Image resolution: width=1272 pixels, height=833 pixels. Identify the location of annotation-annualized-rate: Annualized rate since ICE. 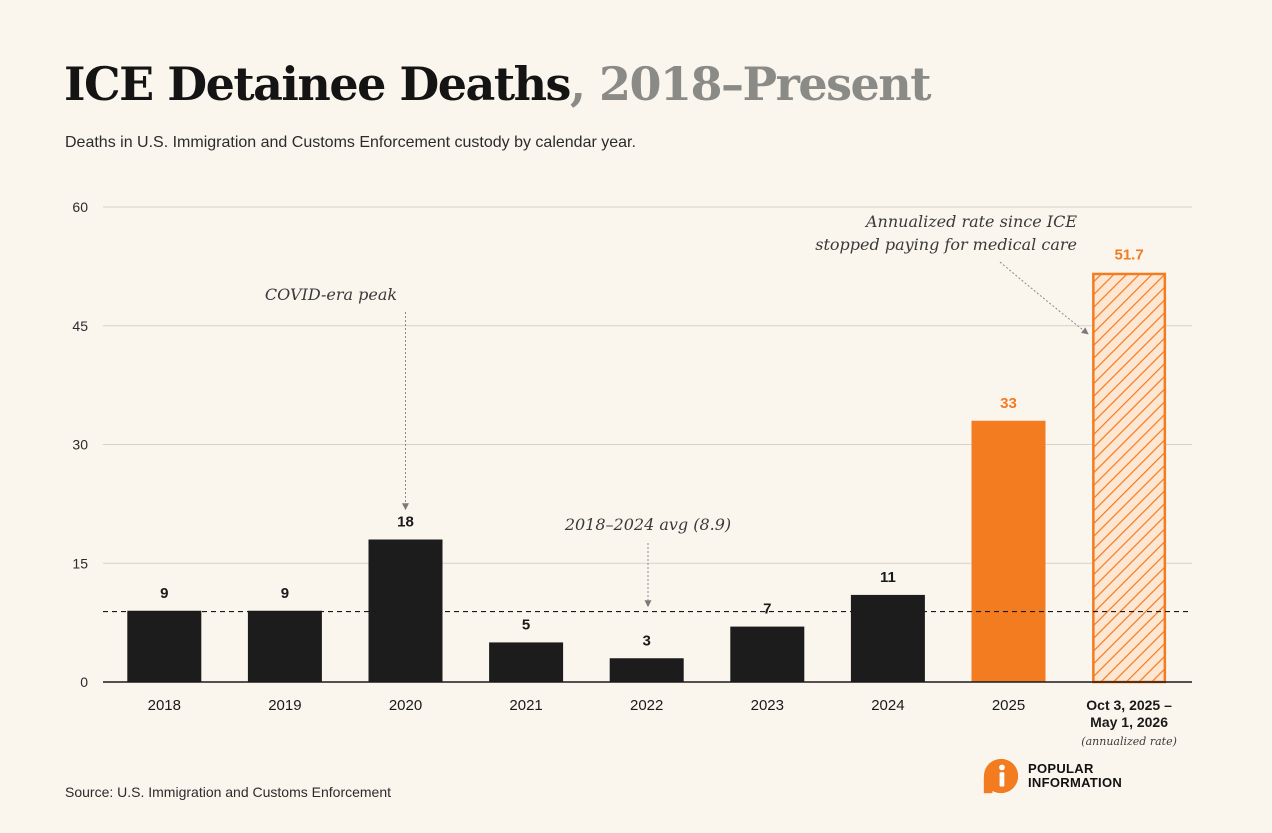
(970, 221).